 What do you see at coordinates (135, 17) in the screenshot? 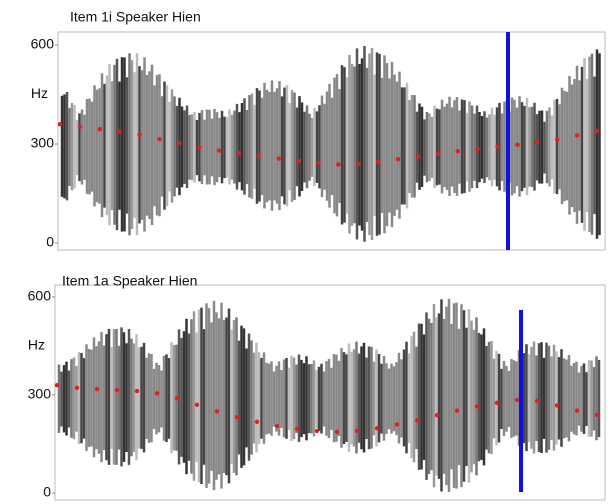
I see `chart-title: Item 1i Speaker Hien` at bounding box center [135, 17].